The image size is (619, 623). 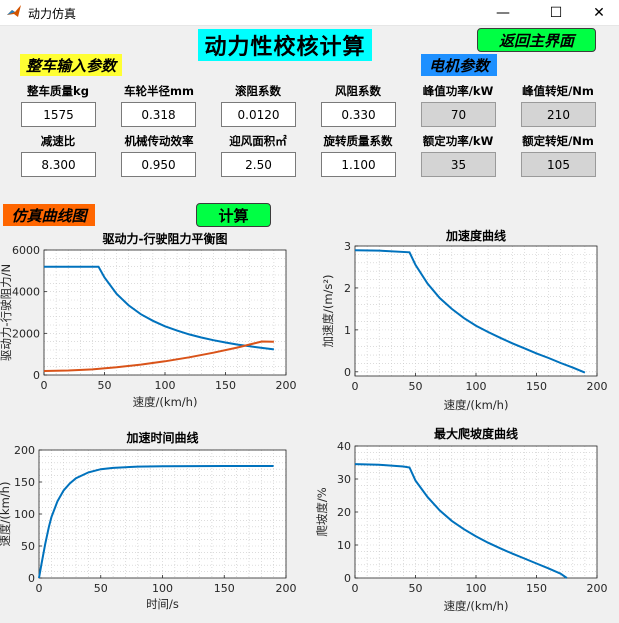 What do you see at coordinates (58, 91) in the screenshot?
I see `mass-label: 整车质量kg` at bounding box center [58, 91].